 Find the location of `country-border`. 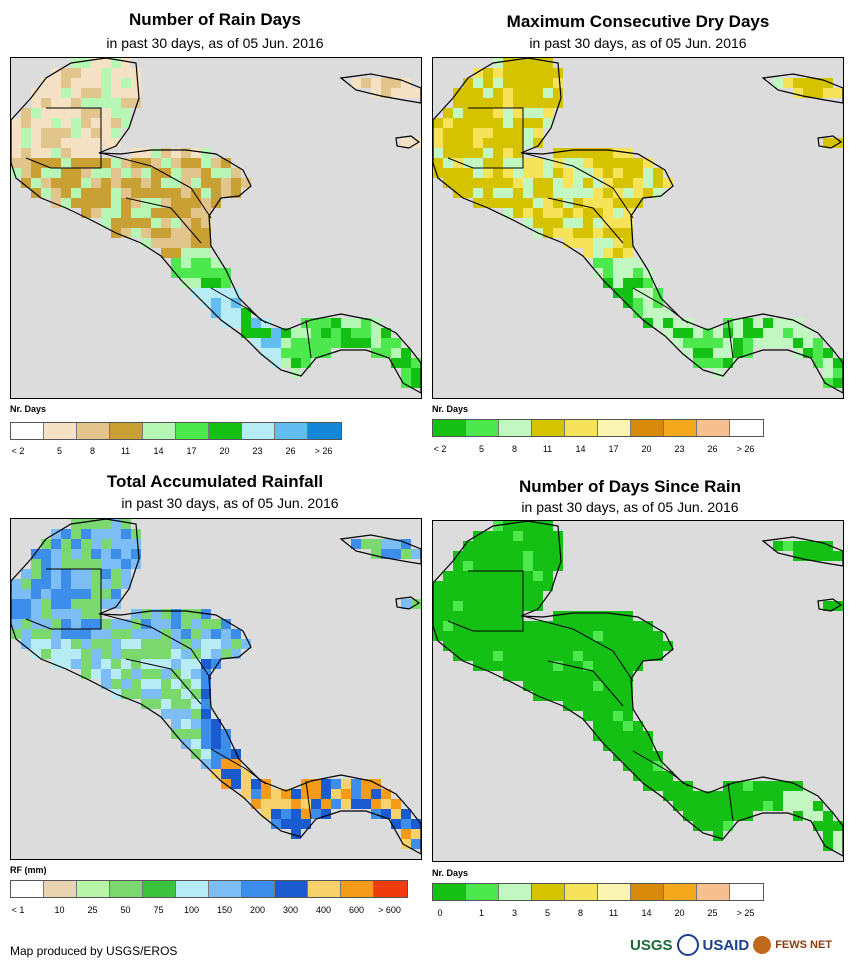

country-border is located at coordinates (308, 339).